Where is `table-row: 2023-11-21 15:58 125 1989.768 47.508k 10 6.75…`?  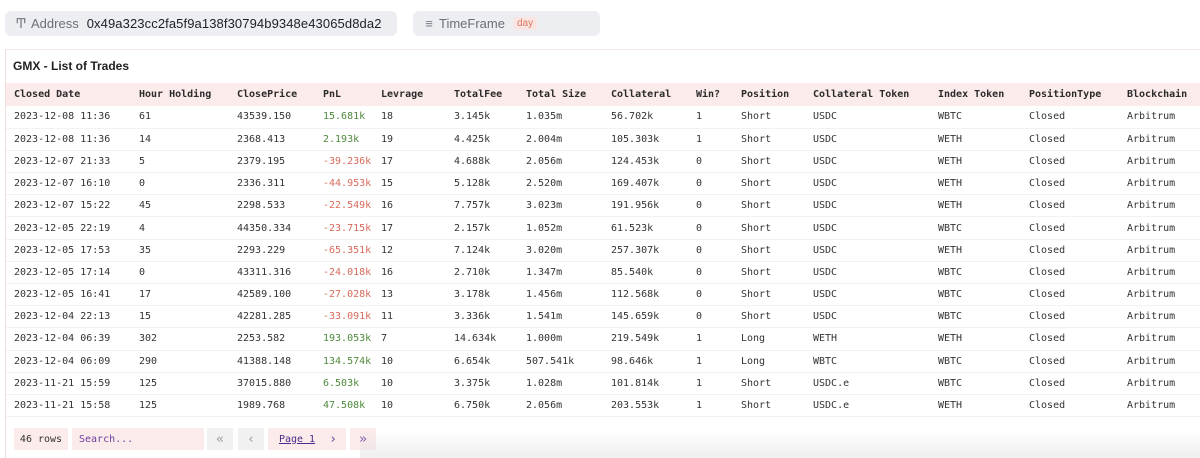
table-row: 2023-11-21 15:58 125 1989.768 47.508k 10 6.75… is located at coordinates (603, 405).